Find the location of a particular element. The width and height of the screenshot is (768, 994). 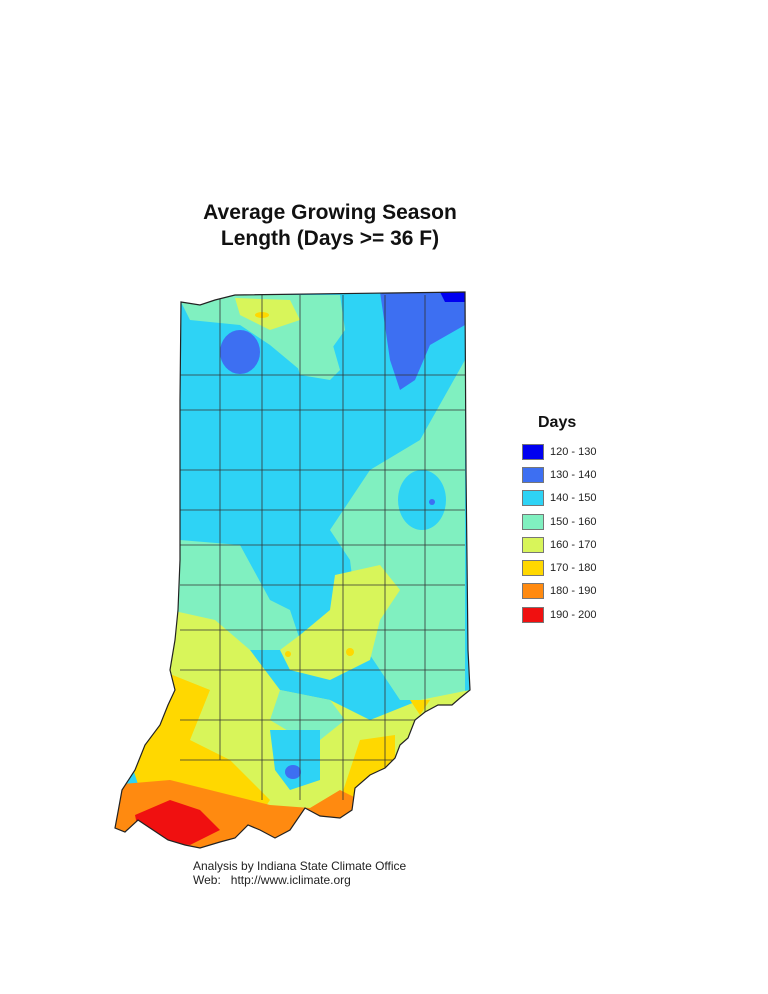

legend-item: 160 - 170 is located at coordinates (559, 544).